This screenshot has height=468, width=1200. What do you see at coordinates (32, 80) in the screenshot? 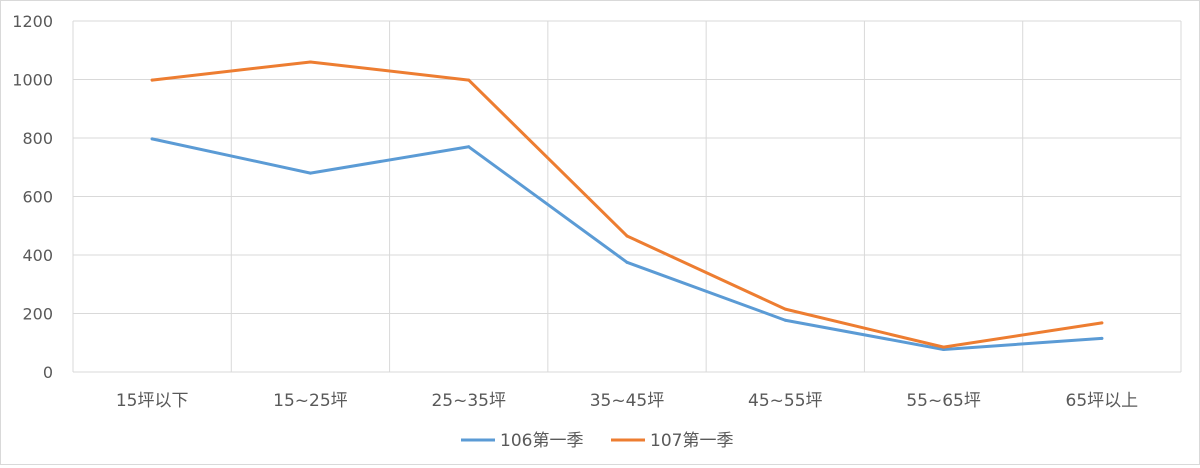
I see `y-tick-label: 1000` at bounding box center [32, 80].